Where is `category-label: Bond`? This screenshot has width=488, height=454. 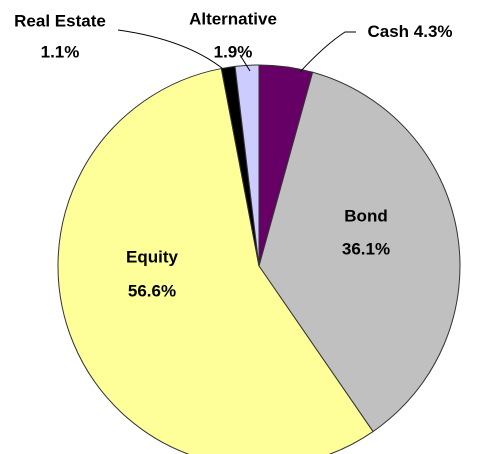
category-label: Bond is located at coordinates (365, 215).